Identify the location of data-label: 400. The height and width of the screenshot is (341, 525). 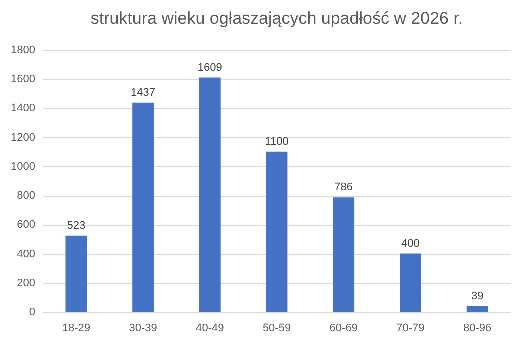
(411, 244).